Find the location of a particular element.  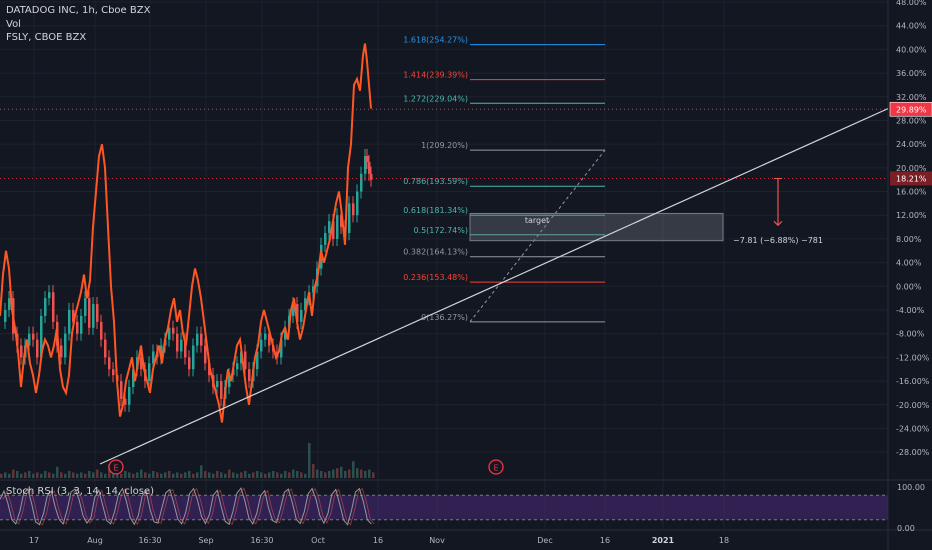

x-tick-label: Oct is located at coordinates (318, 540).